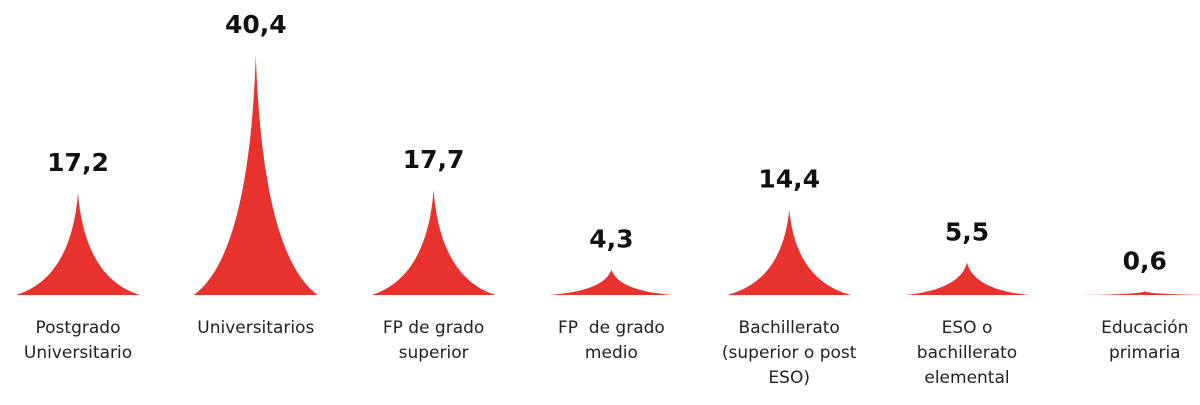 The image size is (1200, 405). What do you see at coordinates (614, 340) in the screenshot?
I see `category-label: FP de grado medio` at bounding box center [614, 340].